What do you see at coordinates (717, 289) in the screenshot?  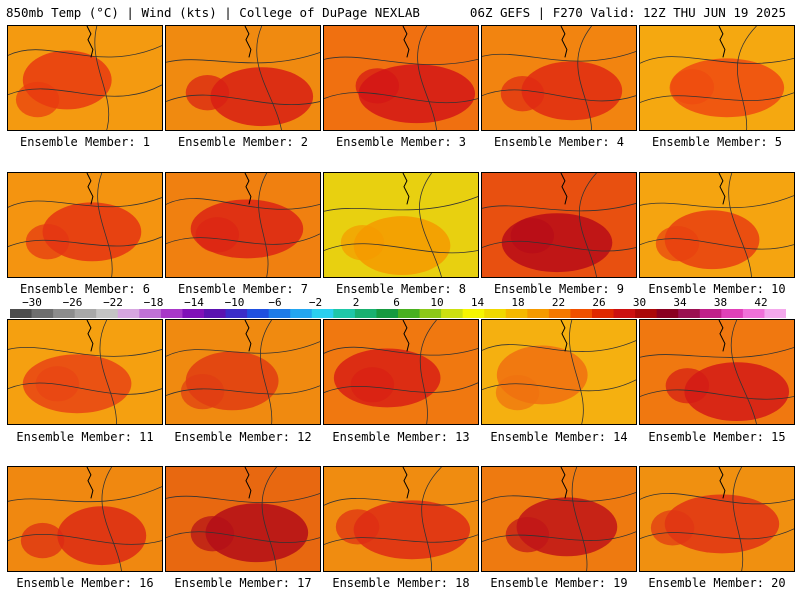 I see `ensemble-member-label: Ensemble Member: 10` at bounding box center [717, 289].